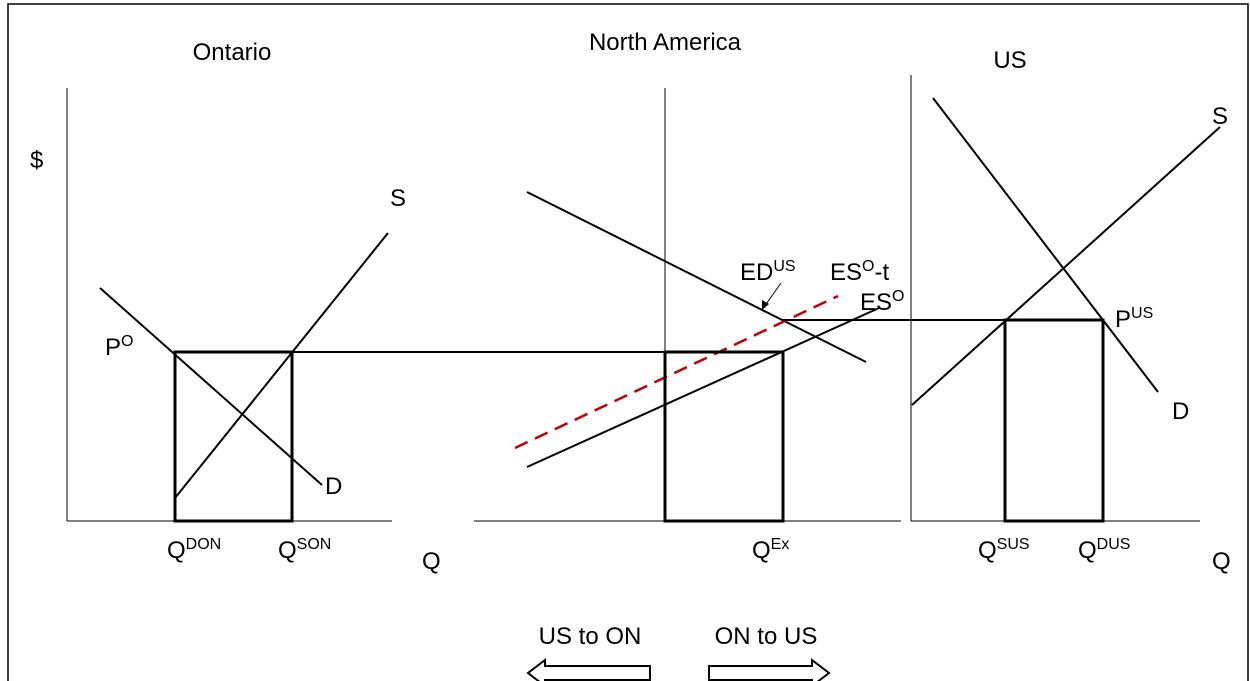  I want to click on arrow-label: US to ON, so click(590, 636).